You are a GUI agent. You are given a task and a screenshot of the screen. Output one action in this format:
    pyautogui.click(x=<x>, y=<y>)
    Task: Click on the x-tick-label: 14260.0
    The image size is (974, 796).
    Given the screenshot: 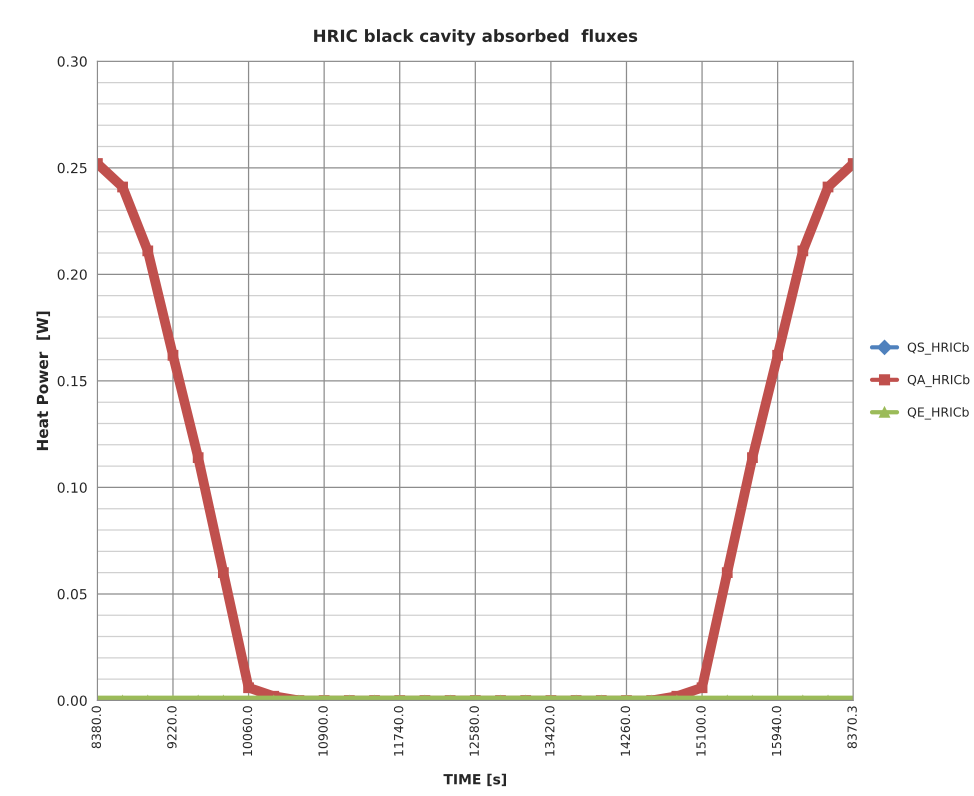 What is the action you would take?
    pyautogui.click(x=625, y=731)
    